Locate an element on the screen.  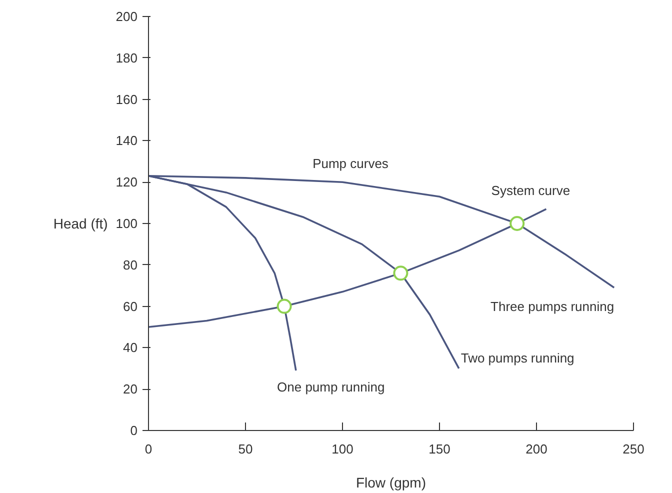
series-label: Two pumps running is located at coordinates (517, 358).